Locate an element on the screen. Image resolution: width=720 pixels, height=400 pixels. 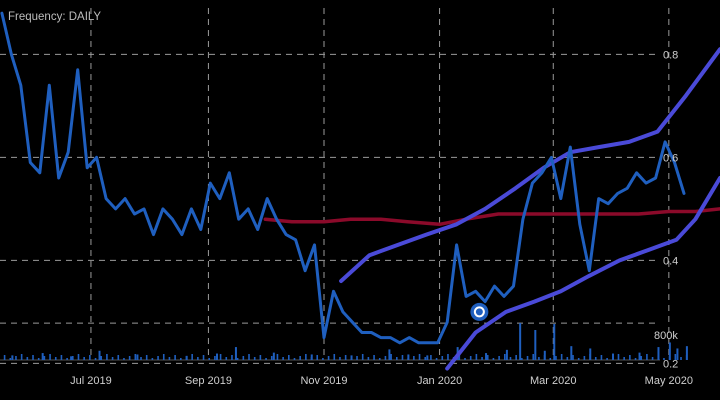
event-marker is located at coordinates (479, 311).